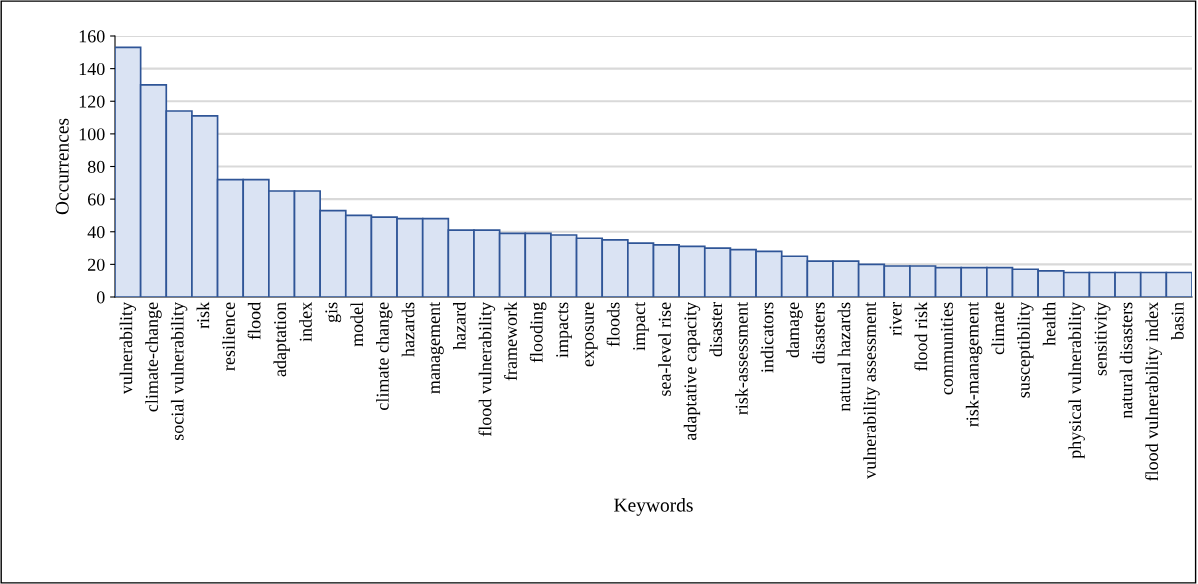 The width and height of the screenshot is (1198, 584). I want to click on x-tick-label: framework, so click(510, 341).